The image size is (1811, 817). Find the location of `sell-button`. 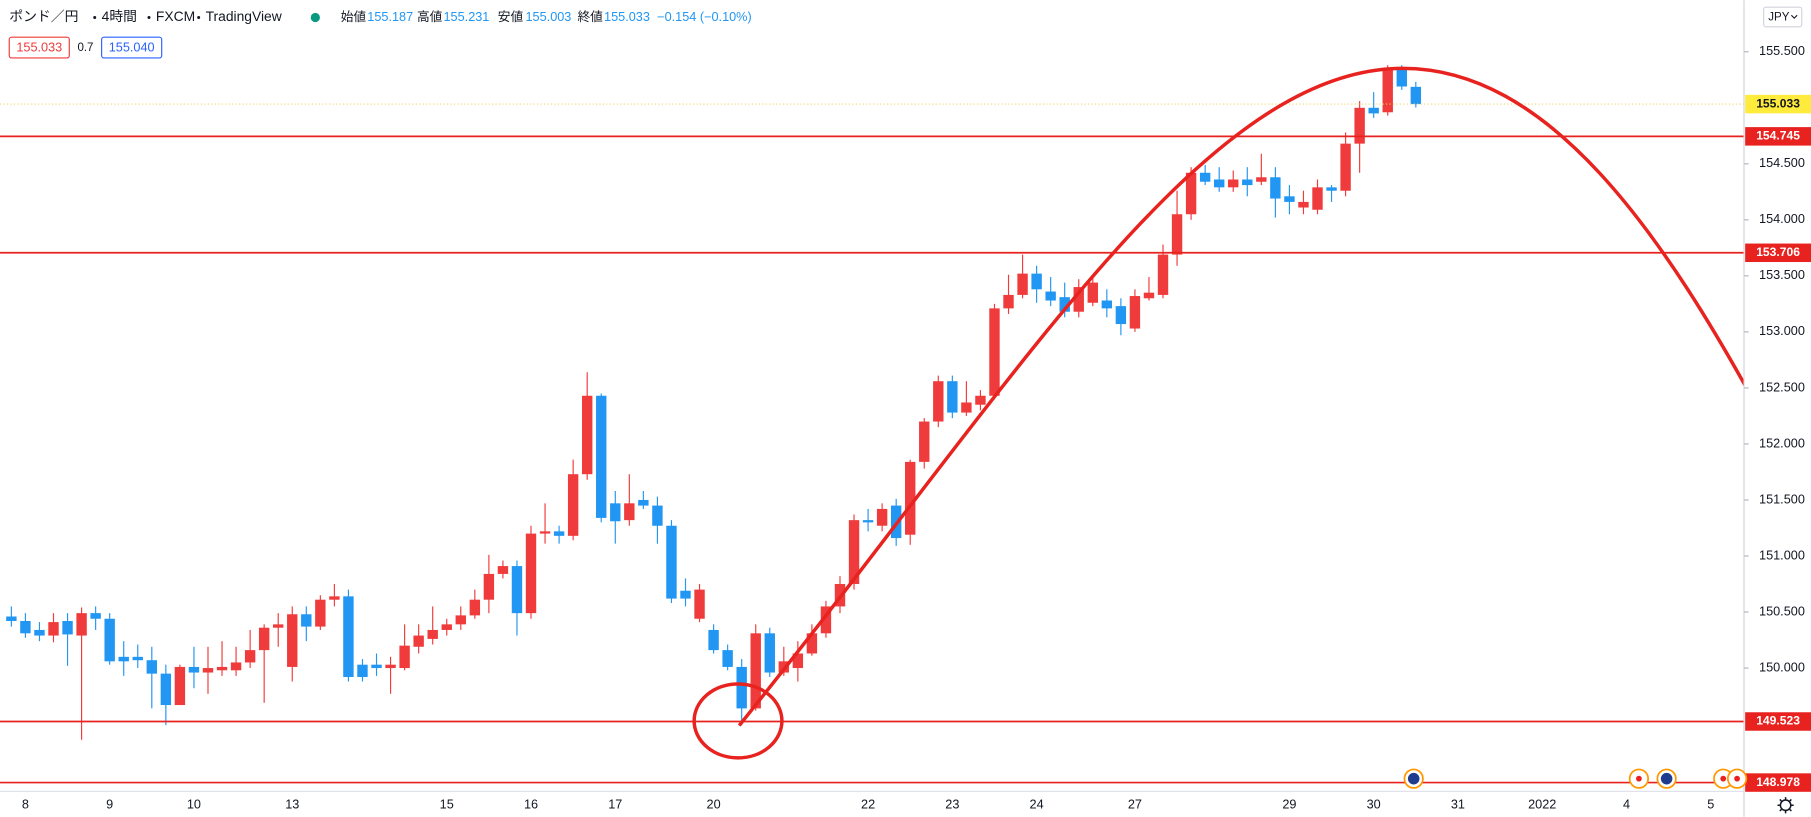

sell-button is located at coordinates (39, 47).